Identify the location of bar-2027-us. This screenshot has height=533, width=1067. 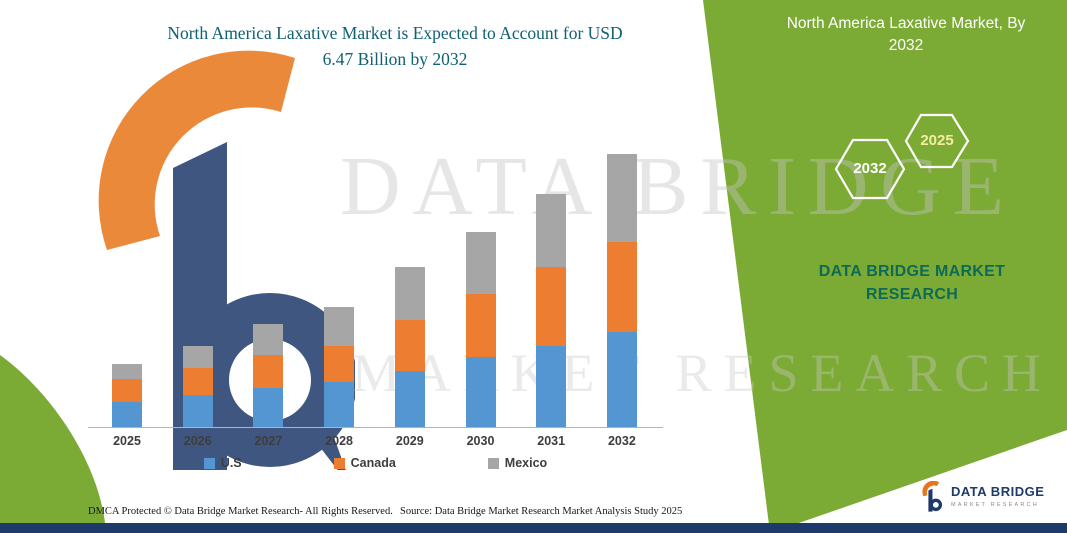
(268, 407).